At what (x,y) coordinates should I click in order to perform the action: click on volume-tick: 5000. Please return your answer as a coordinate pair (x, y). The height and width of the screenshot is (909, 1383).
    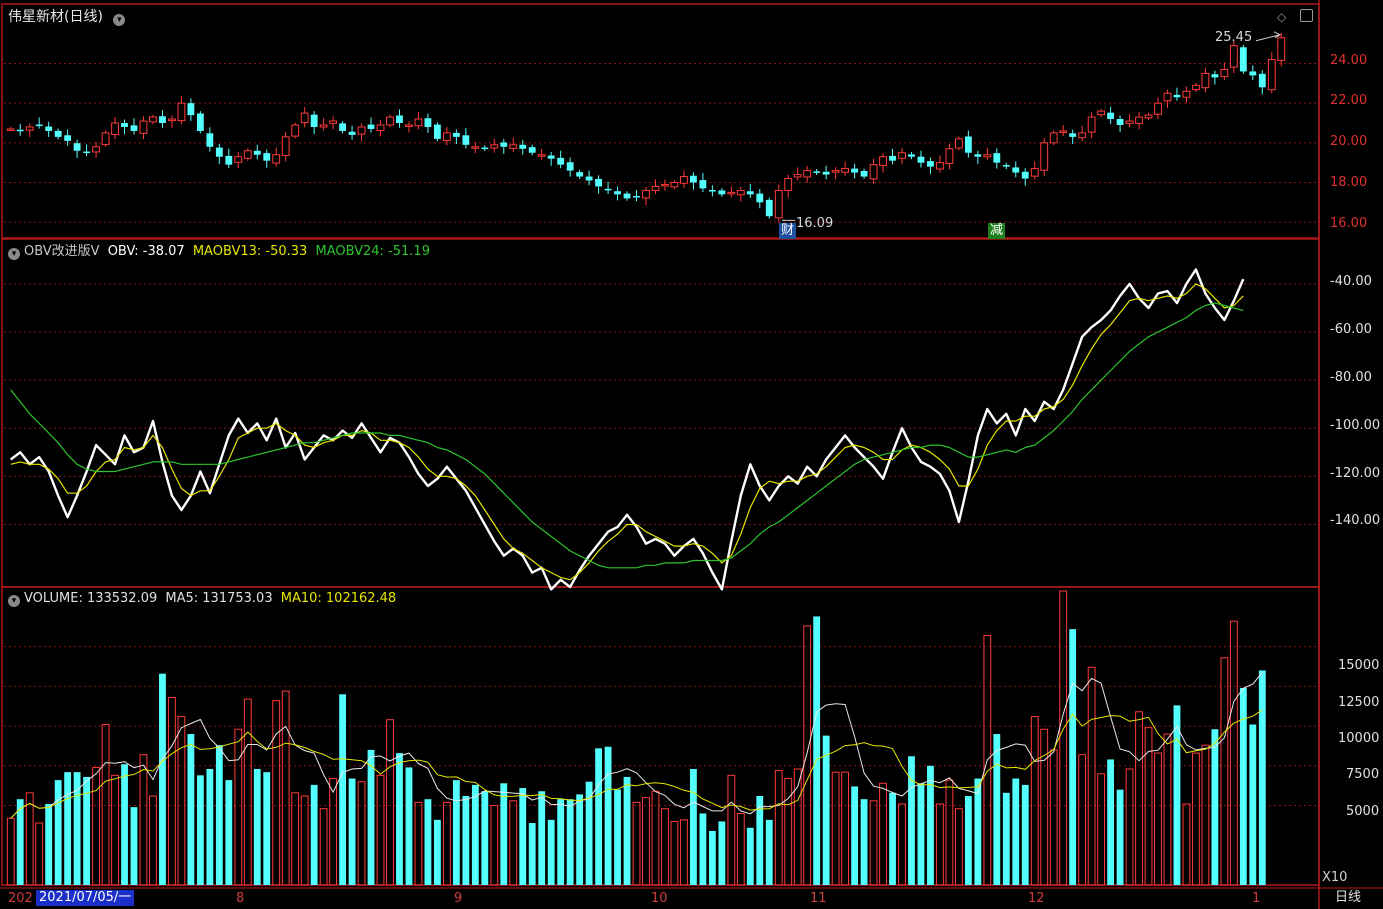
    Looking at the image, I should click on (1363, 811).